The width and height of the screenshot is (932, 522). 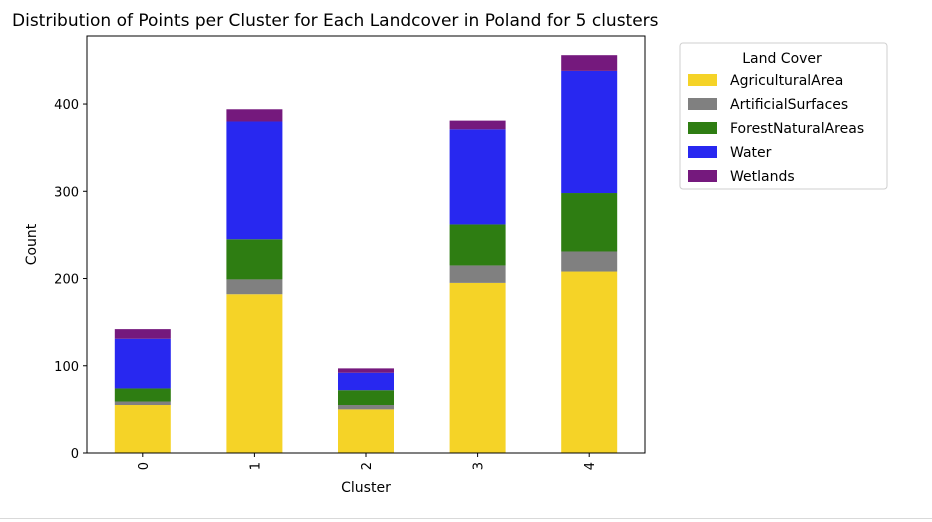 I want to click on y-tick-label: 100, so click(x=66, y=367).